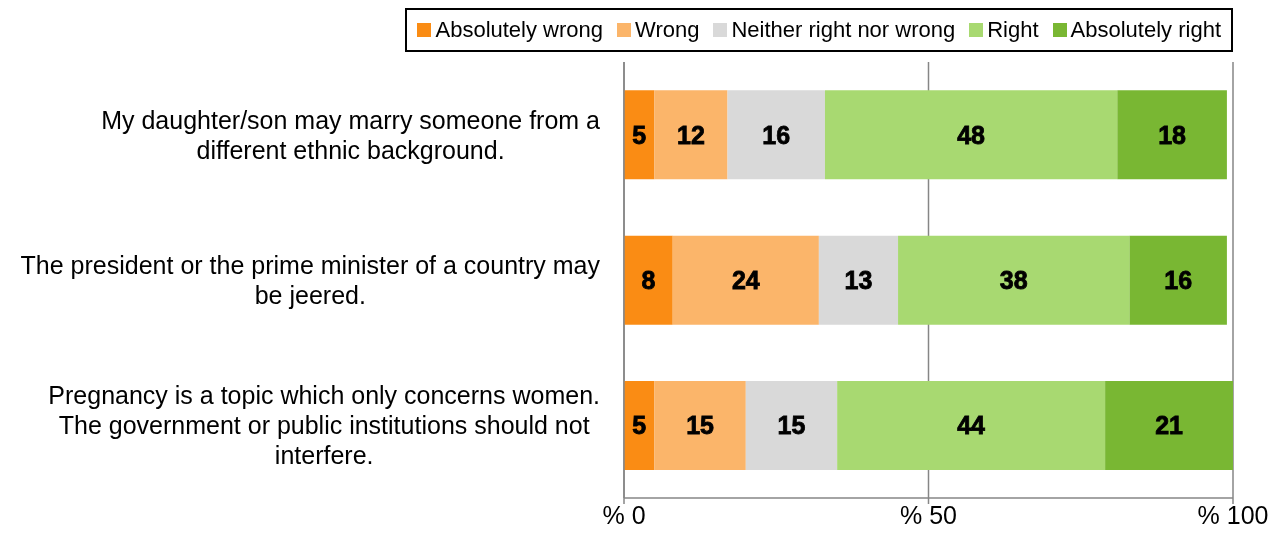 The width and height of the screenshot is (1287, 549). What do you see at coordinates (310, 280) in the screenshot?
I see `y-tick-label: The president or the prime minister of a country may be jeered.` at bounding box center [310, 280].